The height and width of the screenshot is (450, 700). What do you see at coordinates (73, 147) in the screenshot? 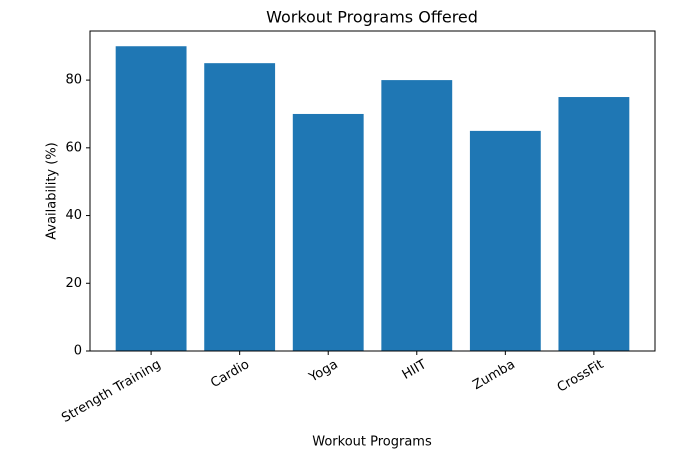
I see `y-tick-label: 60` at bounding box center [73, 147].